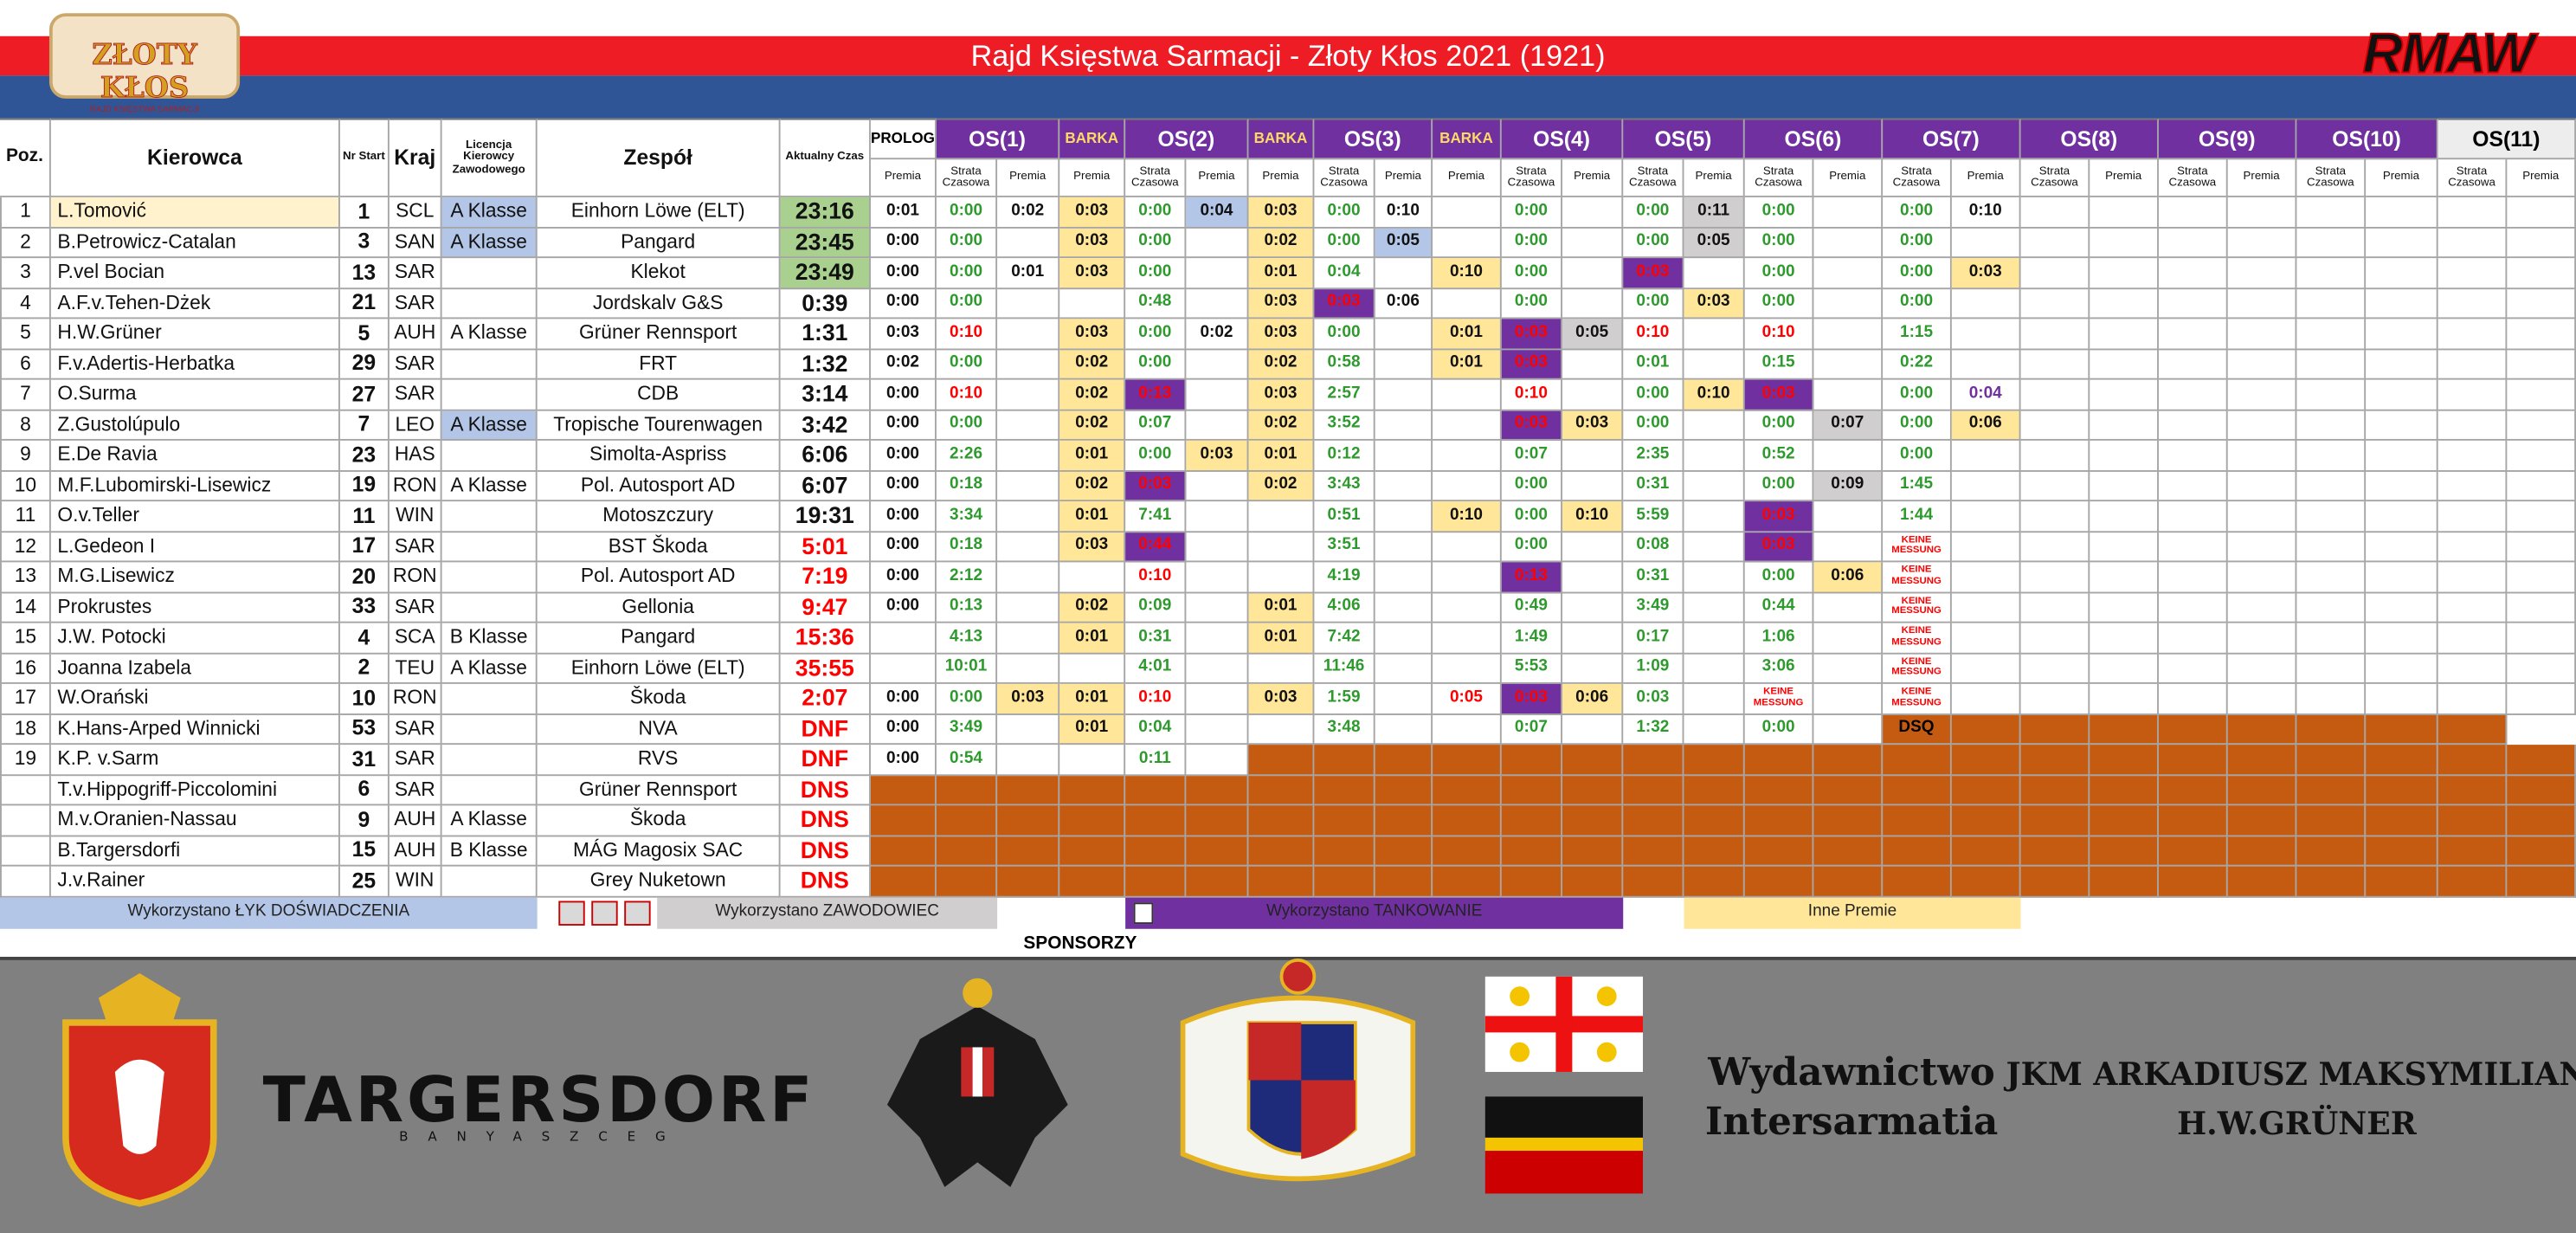 The height and width of the screenshot is (1233, 2576). What do you see at coordinates (195, 851) in the screenshot?
I see `cell-driver: B.Targersdorfi` at bounding box center [195, 851].